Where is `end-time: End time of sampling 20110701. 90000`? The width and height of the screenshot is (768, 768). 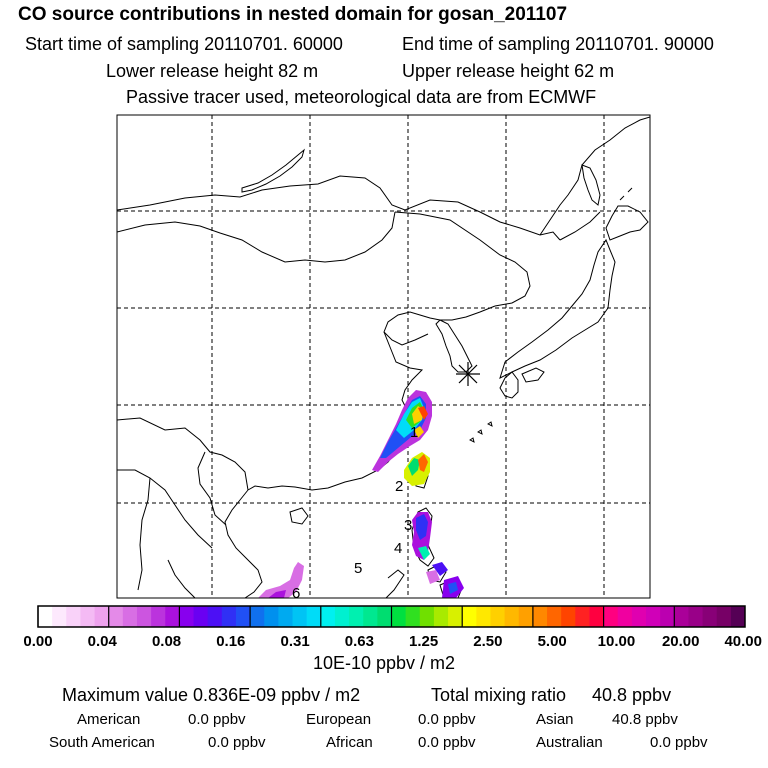
end-time: End time of sampling 20110701. 90000 is located at coordinates (558, 44).